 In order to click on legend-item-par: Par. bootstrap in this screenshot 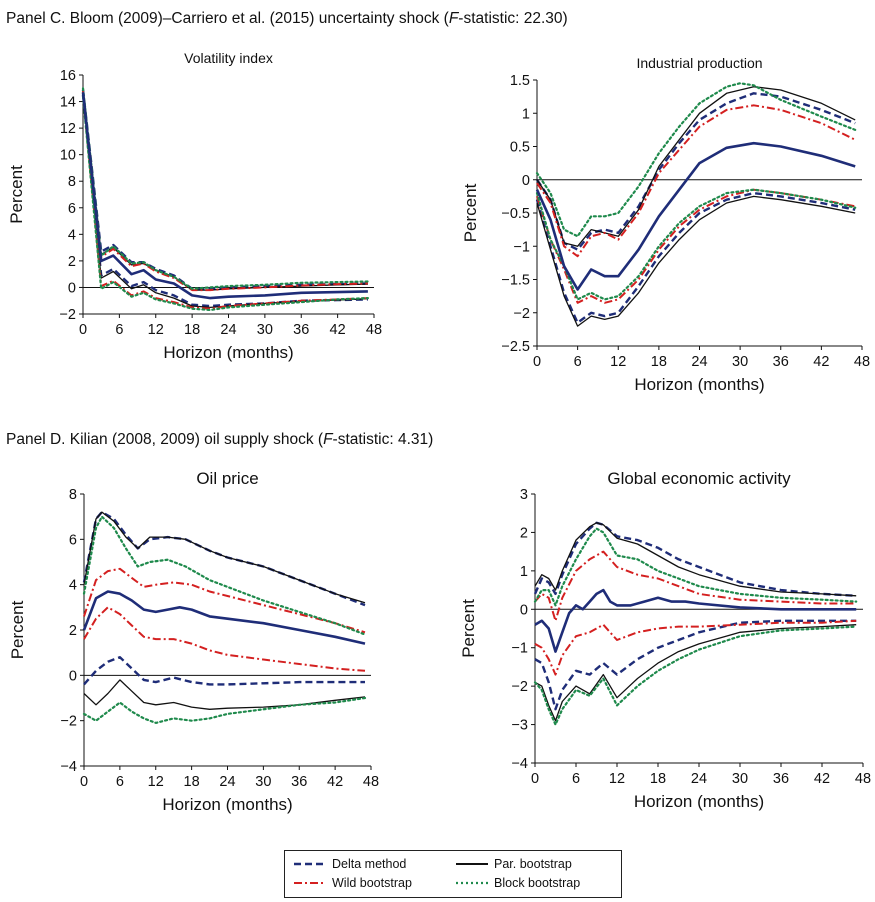, I will do `click(513, 864)`.